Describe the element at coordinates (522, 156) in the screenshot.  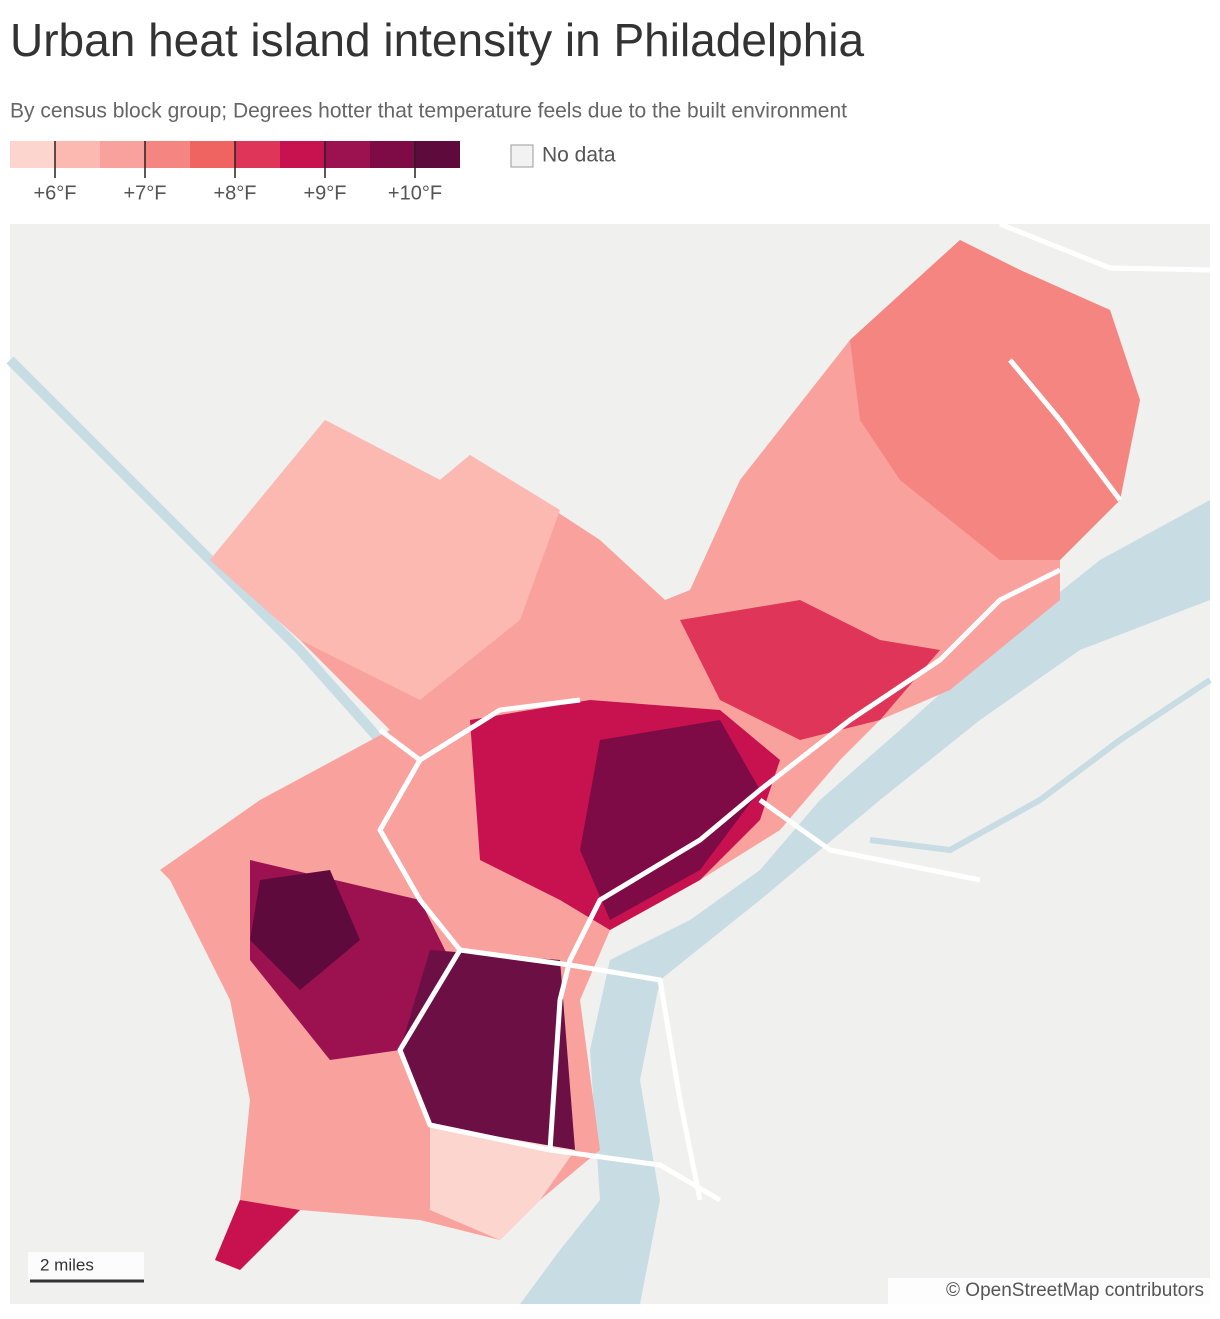
I see `no-data-swatch` at that location.